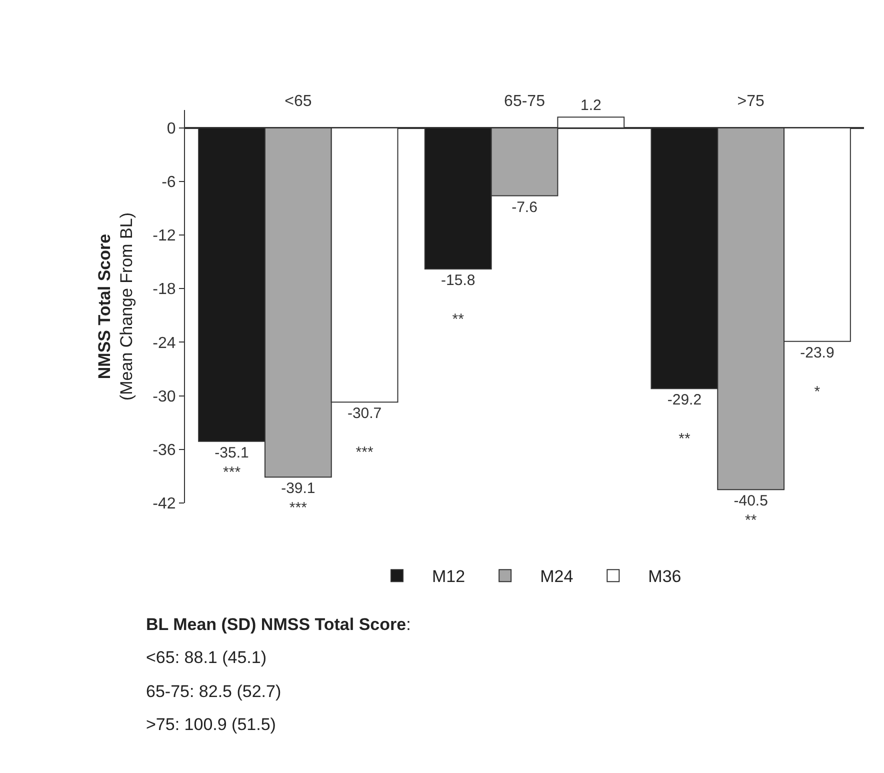 The width and height of the screenshot is (884, 773). Describe the element at coordinates (164, 397) in the screenshot. I see `y-tick-label: -30` at that location.